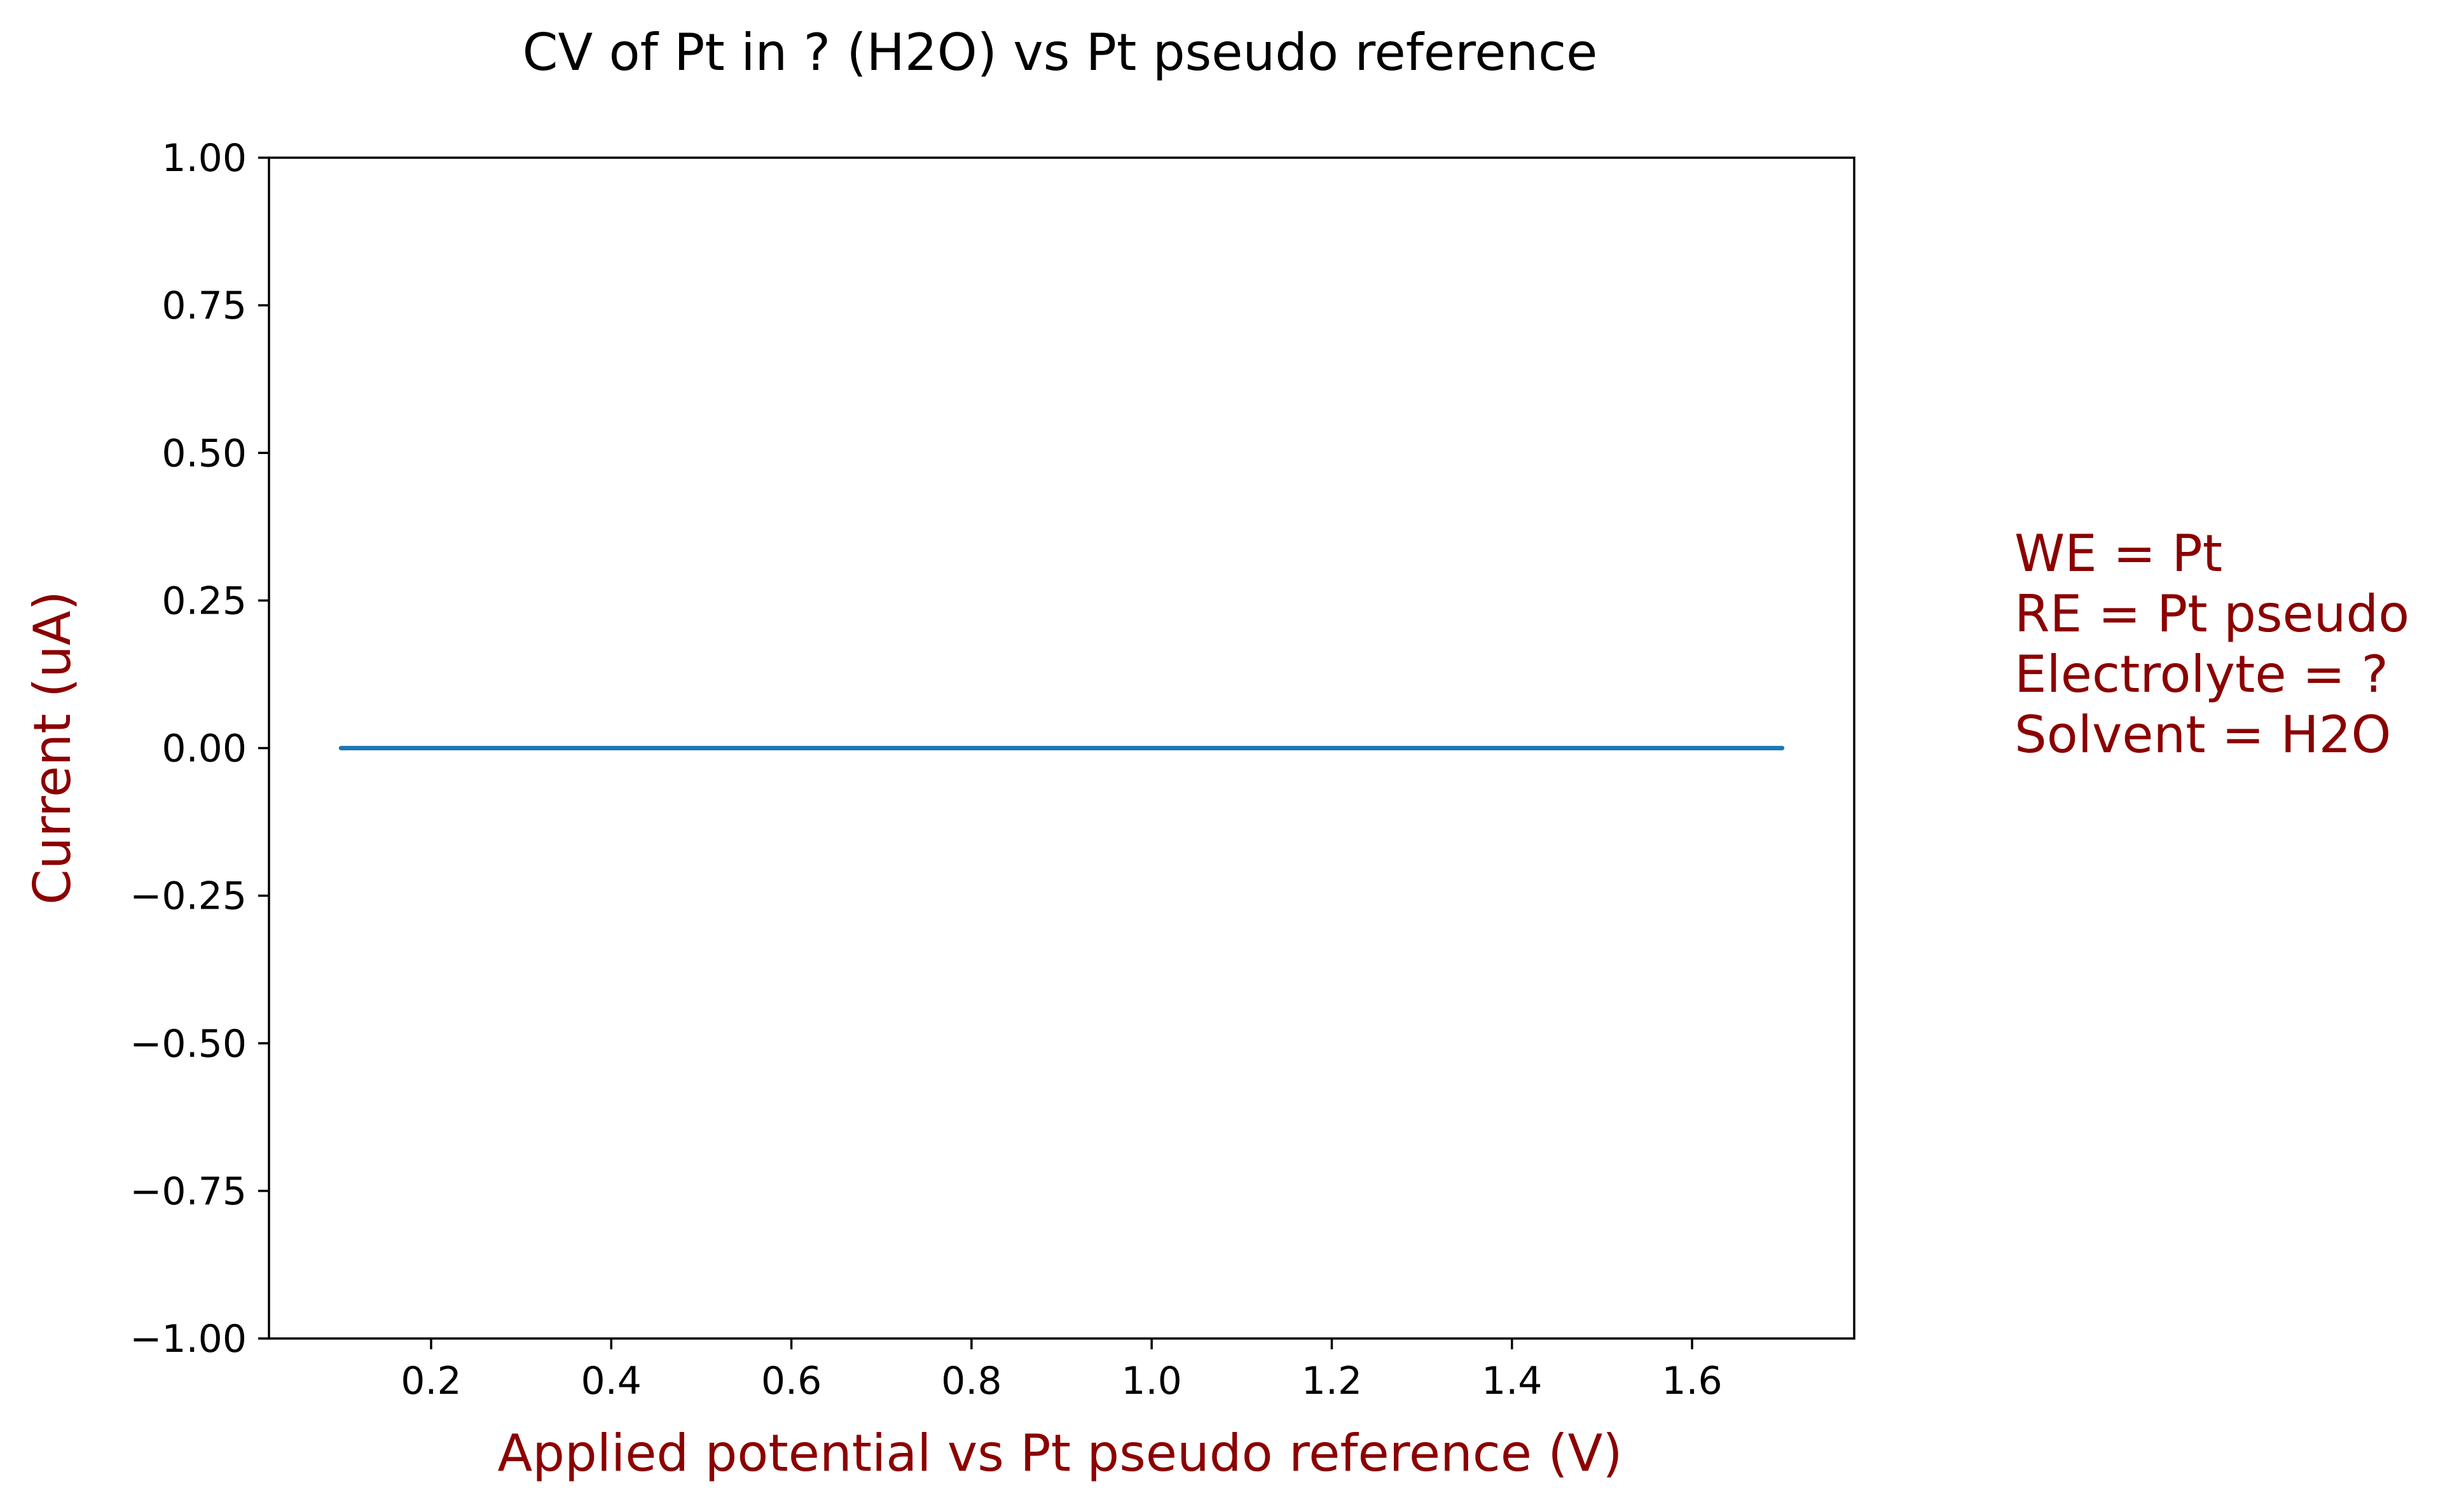  What do you see at coordinates (1062, 1370) in the screenshot?
I see `x-axis-ticks: 0.2 0.4 0.6 0.8 1.0 1.2 1.4 1.6` at bounding box center [1062, 1370].